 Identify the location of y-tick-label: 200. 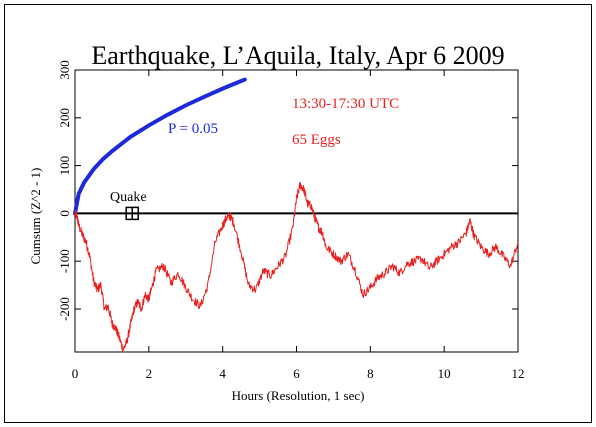
(64, 118).